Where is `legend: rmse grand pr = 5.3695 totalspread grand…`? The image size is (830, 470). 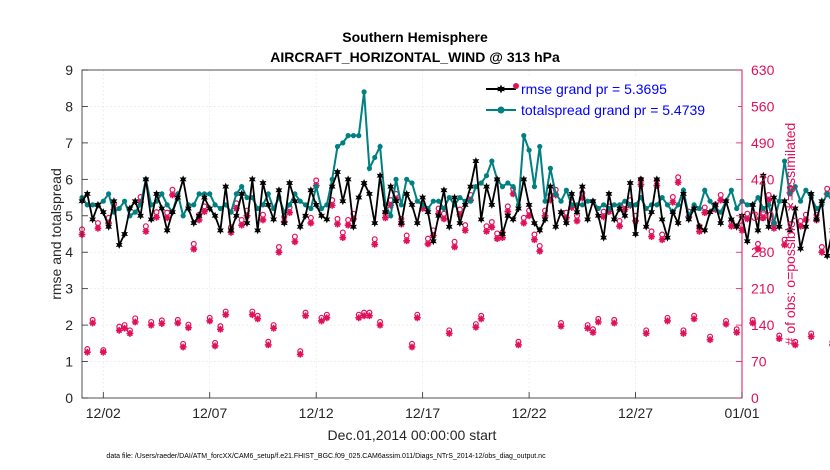 legend: rmse grand pr = 5.3695 totalspread grand… is located at coordinates (609, 100).